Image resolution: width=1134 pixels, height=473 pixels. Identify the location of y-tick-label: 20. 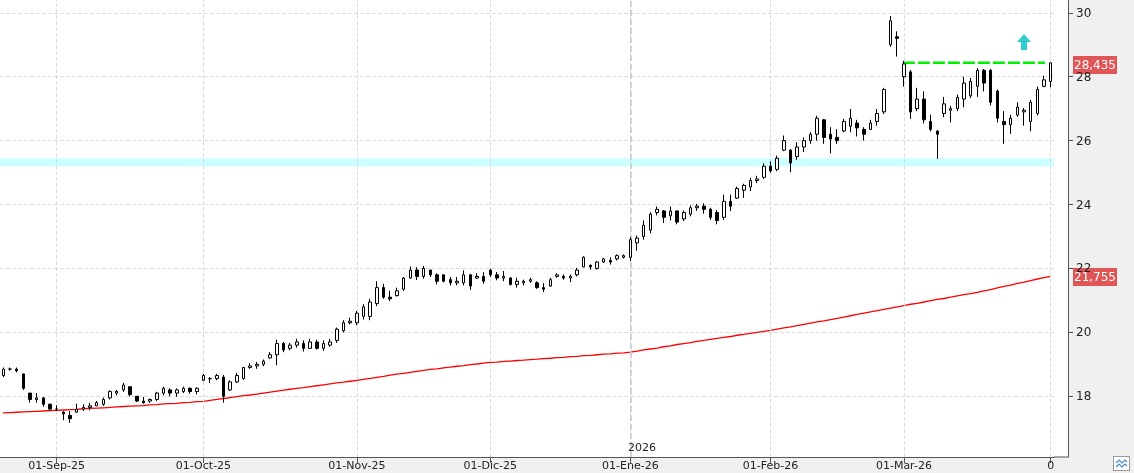
(1084, 332).